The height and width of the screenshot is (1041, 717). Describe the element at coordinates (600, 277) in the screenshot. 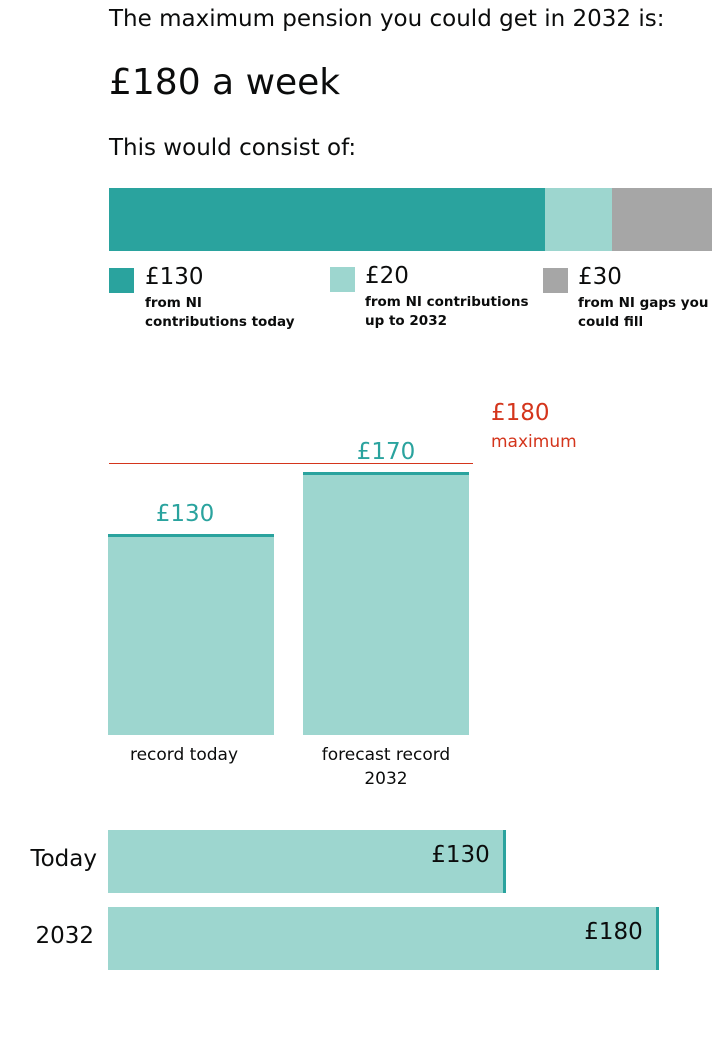

I see `legend-value: £30` at that location.